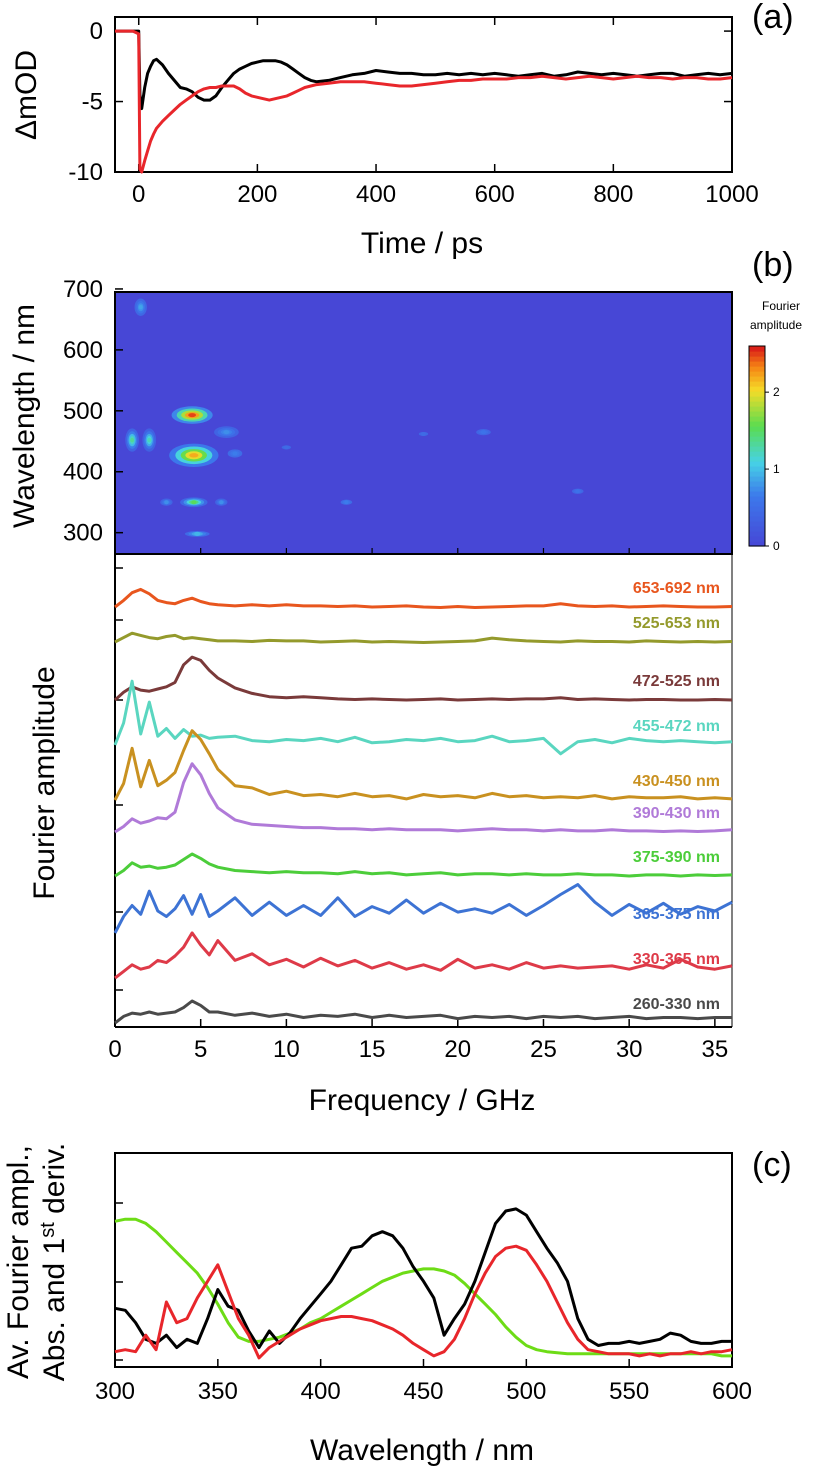  I want to click on x-tick-label: 500, so click(526, 1391).